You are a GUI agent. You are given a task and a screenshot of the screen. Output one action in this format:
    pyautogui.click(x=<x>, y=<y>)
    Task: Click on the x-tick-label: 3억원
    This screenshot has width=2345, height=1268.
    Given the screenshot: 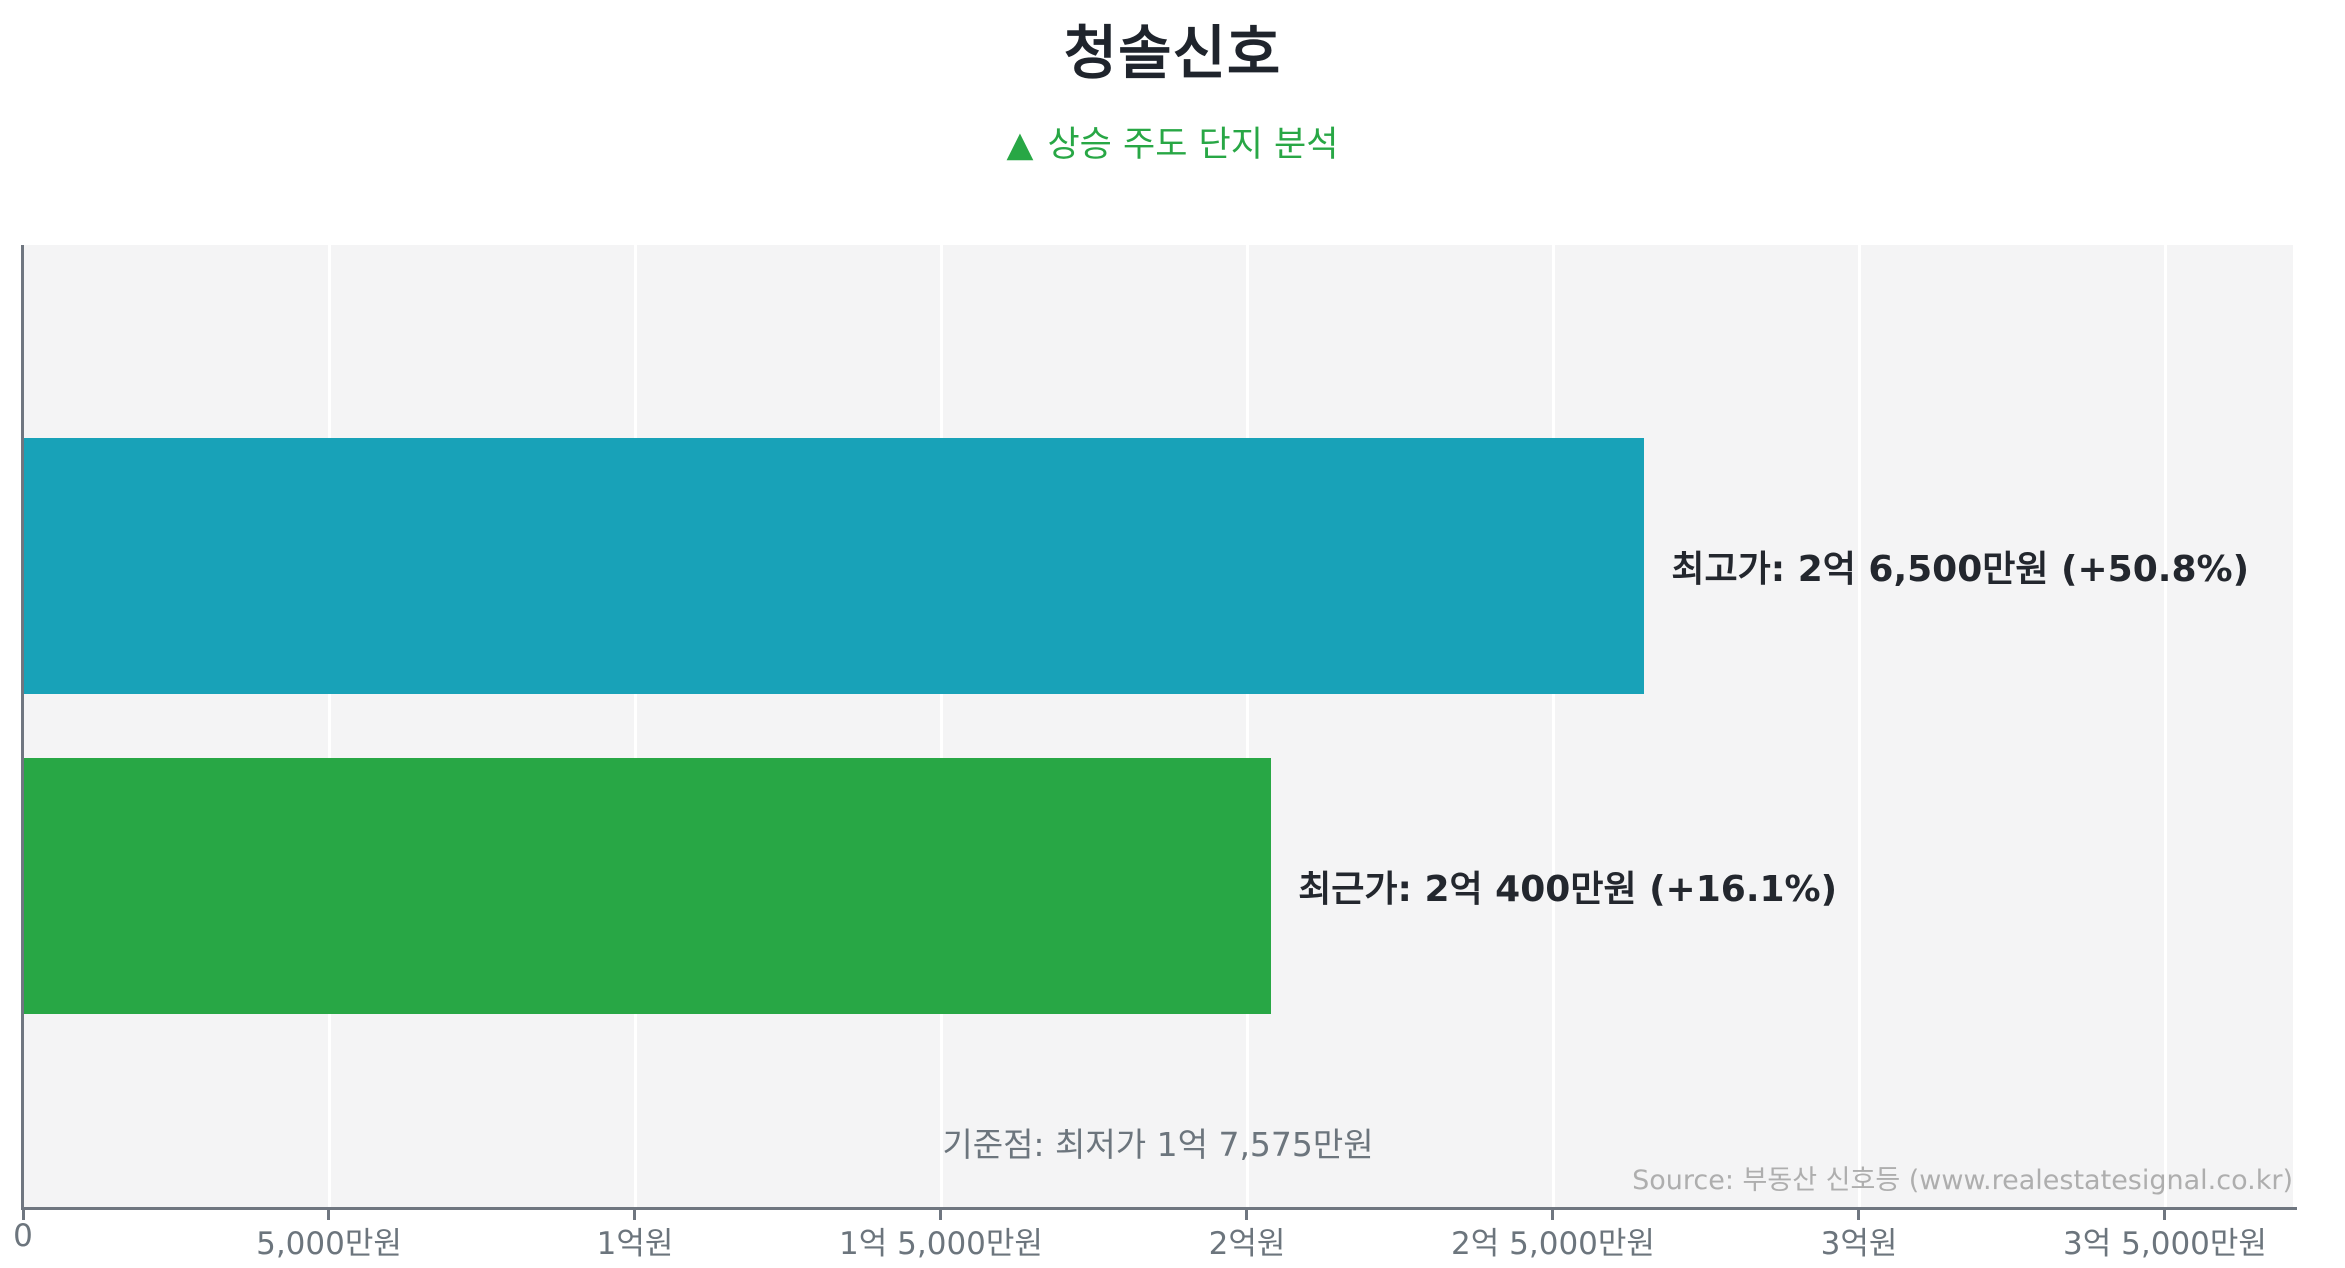 What is the action you would take?
    pyautogui.click(x=1859, y=1244)
    